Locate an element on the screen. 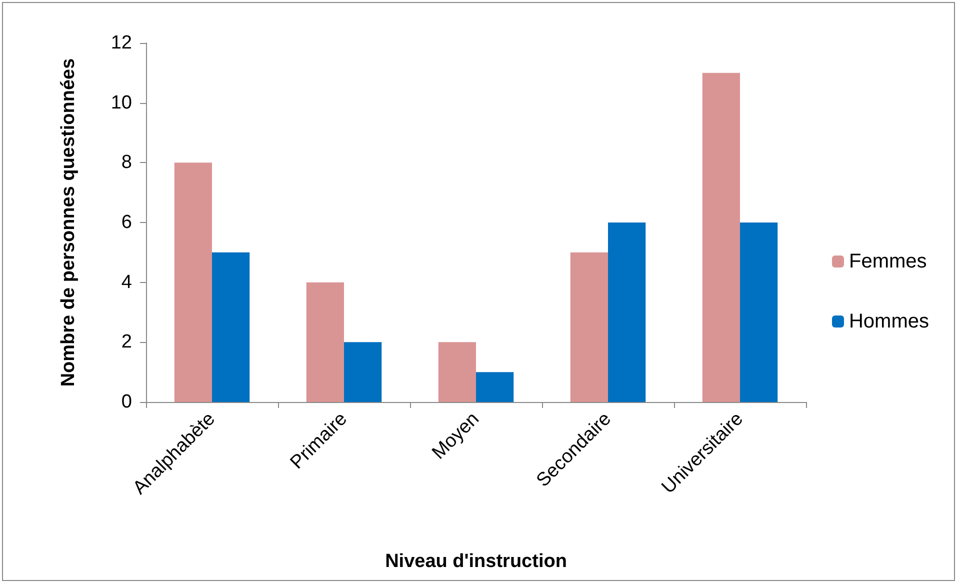 The width and height of the screenshot is (957, 583). y-tick-label: 4 is located at coordinates (126, 282).